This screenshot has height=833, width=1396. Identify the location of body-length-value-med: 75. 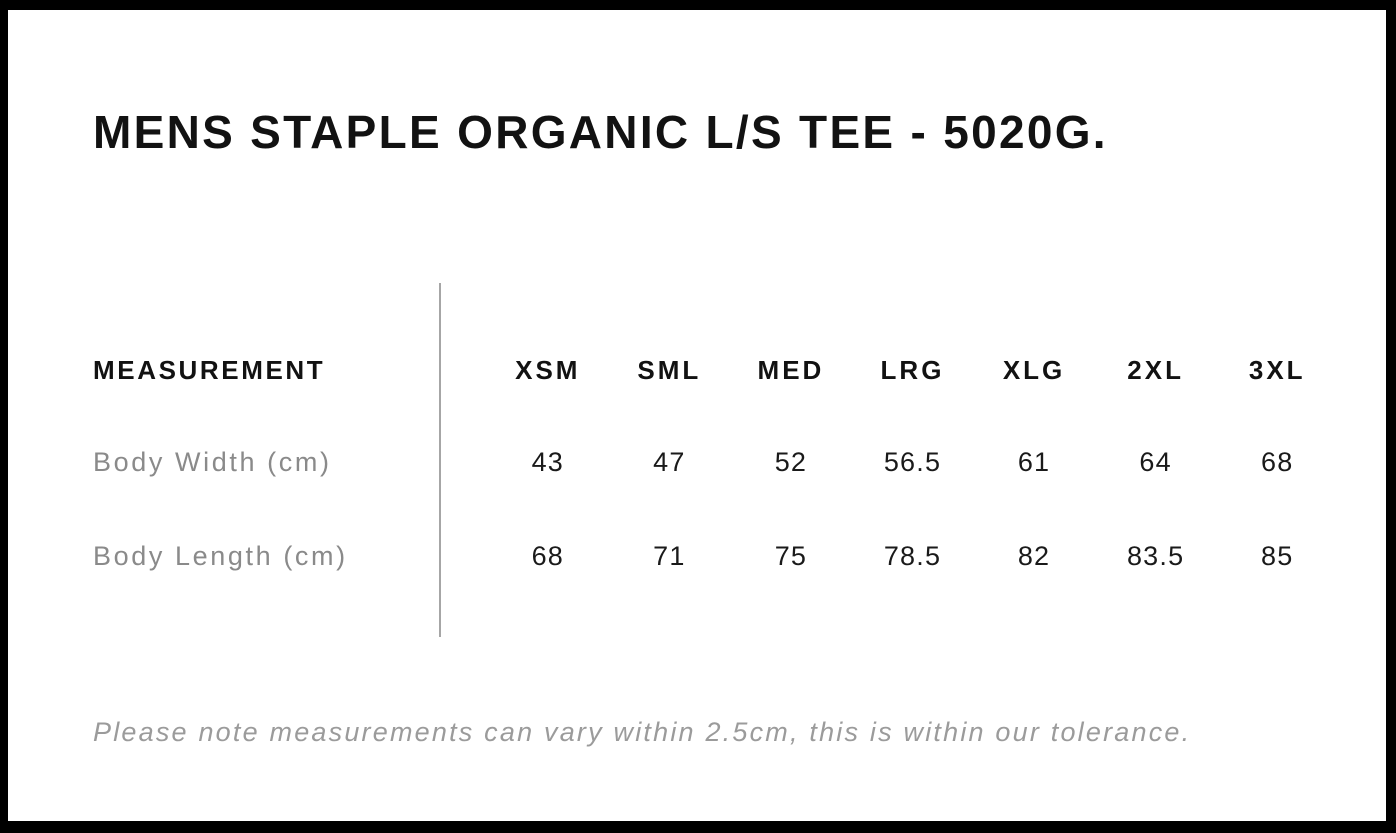
(791, 555).